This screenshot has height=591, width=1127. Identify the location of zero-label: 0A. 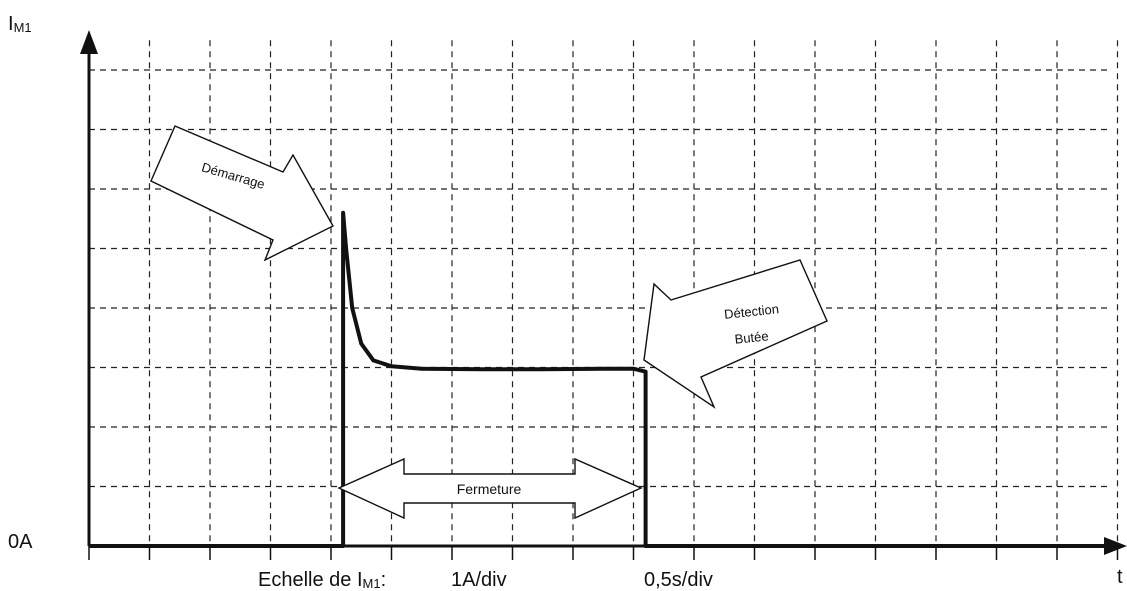
(20, 542).